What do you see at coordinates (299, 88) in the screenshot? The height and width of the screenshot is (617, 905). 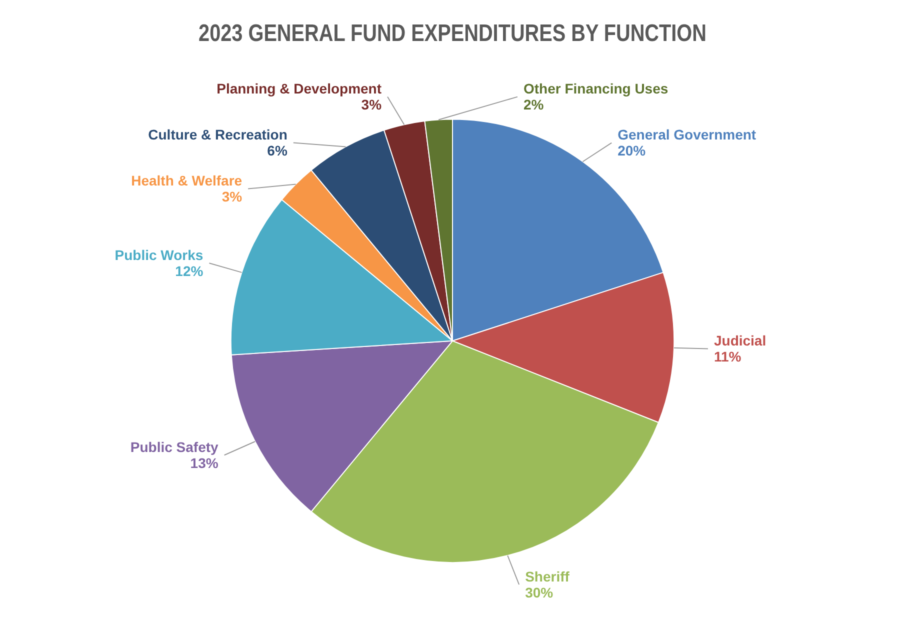 I see `slice-label: Planning & Development` at bounding box center [299, 88].